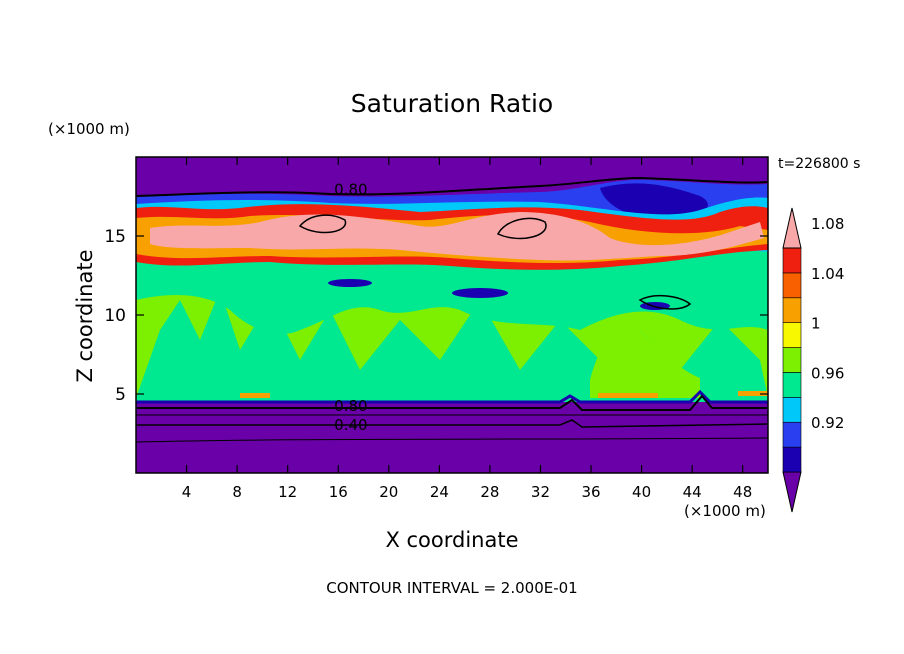  I want to click on base-dry-line, so click(452, 396).